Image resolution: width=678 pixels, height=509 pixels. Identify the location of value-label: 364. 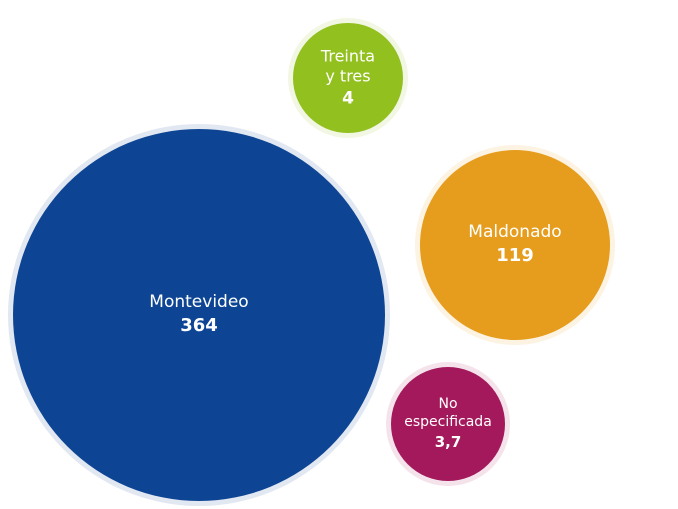
(199, 326).